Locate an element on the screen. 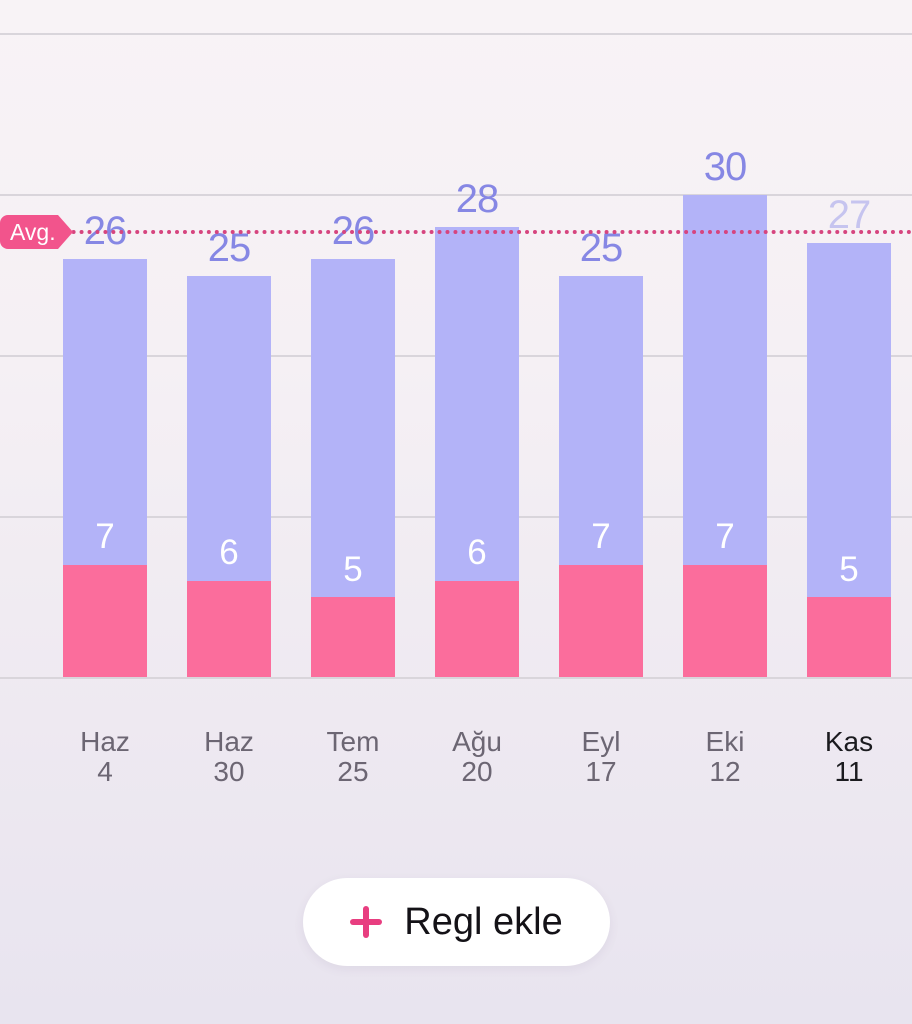  x-axis-label: Eki 12 is located at coordinates (725, 757).